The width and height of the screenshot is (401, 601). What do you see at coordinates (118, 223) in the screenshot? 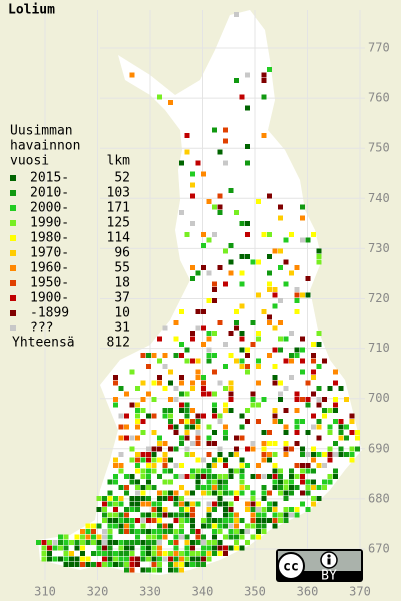
I see `legend-count: 125` at bounding box center [118, 223].